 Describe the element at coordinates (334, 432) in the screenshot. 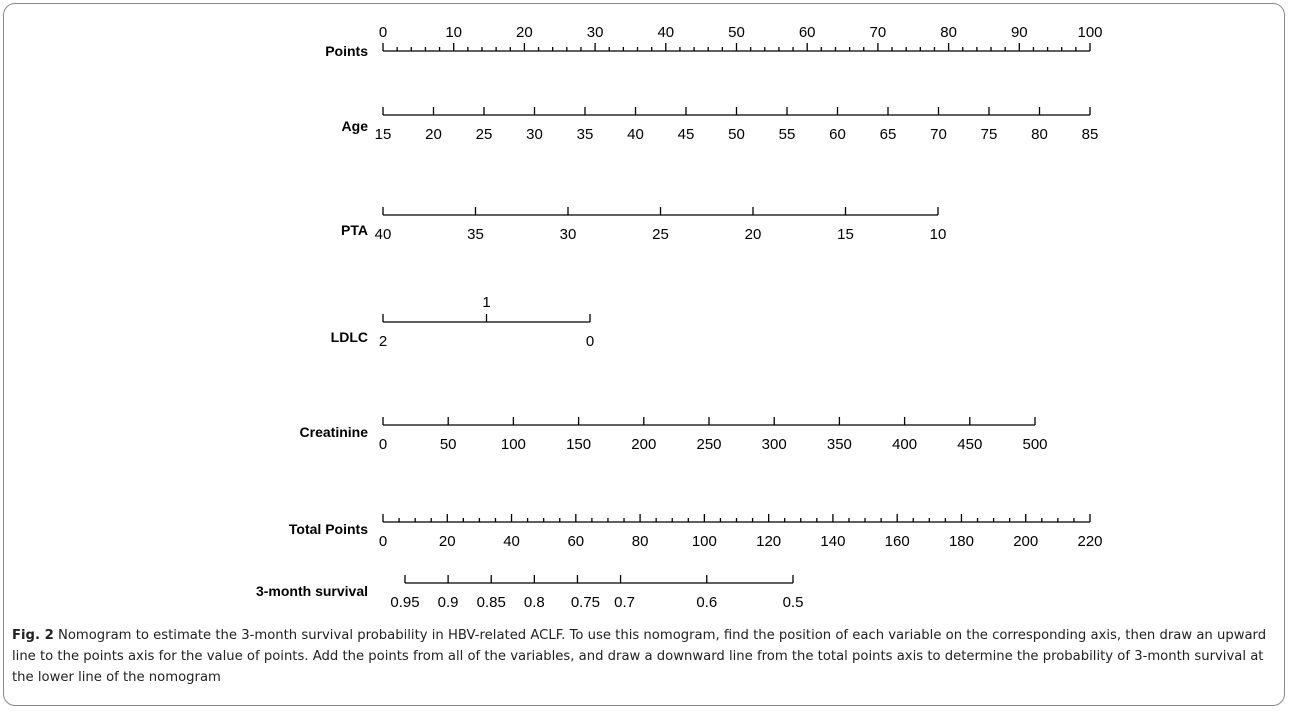

I see `axis-label-creatinine: Creatinine` at that location.